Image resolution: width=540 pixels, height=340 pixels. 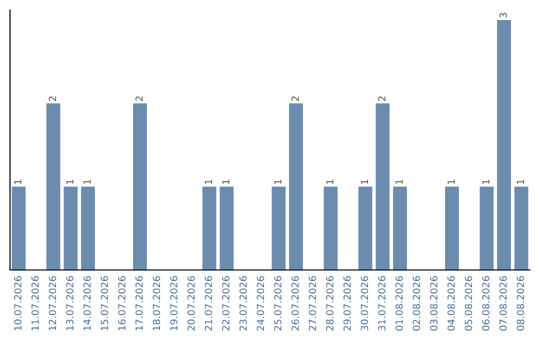 I want to click on x-tick-label: 12.07.2026, so click(x=52, y=303).